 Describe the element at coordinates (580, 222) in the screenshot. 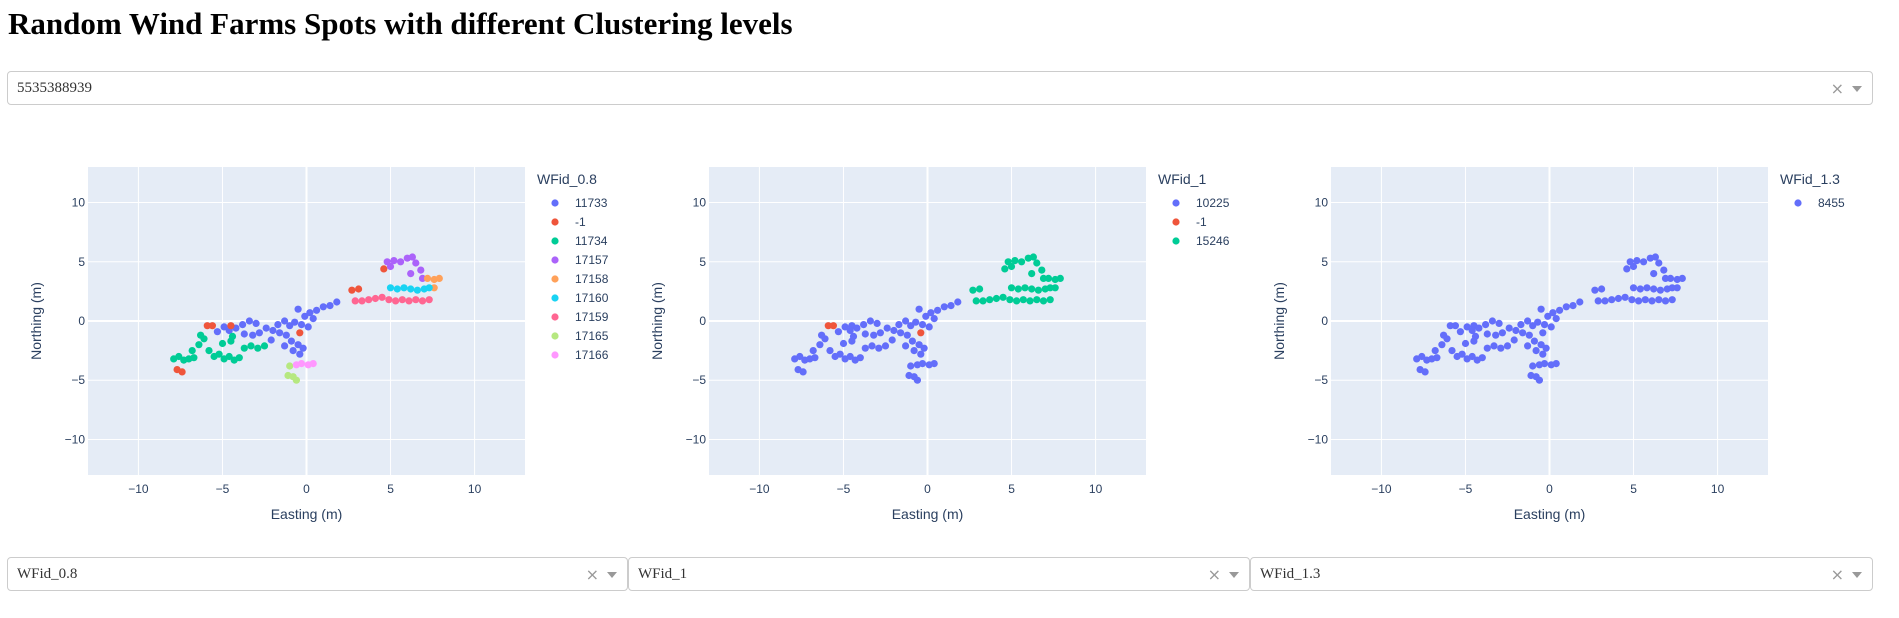

I see `legend-item: -1` at that location.